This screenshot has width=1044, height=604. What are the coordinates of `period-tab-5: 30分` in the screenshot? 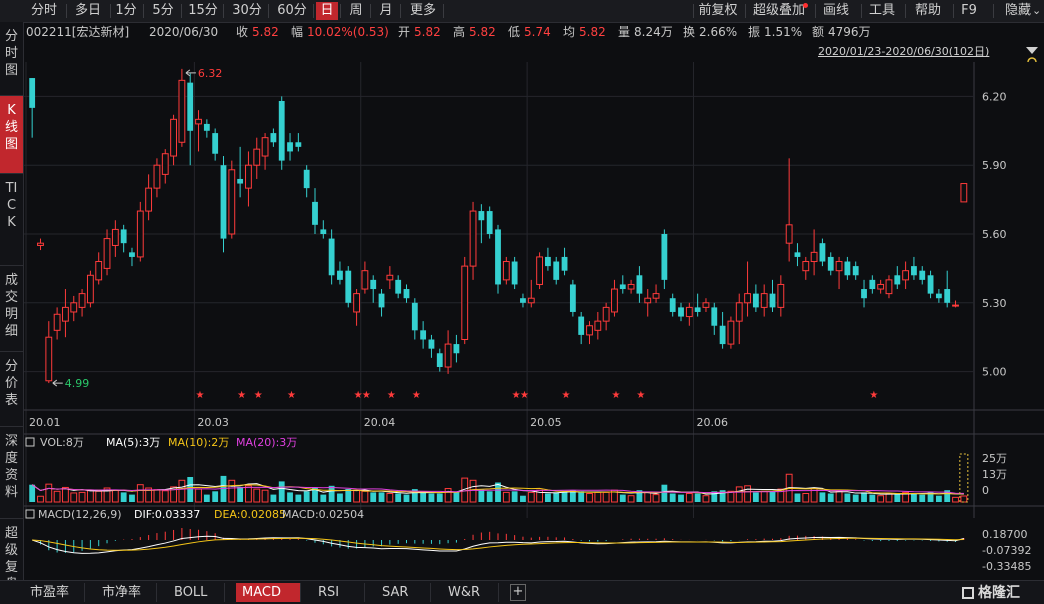 It's located at (247, 10).